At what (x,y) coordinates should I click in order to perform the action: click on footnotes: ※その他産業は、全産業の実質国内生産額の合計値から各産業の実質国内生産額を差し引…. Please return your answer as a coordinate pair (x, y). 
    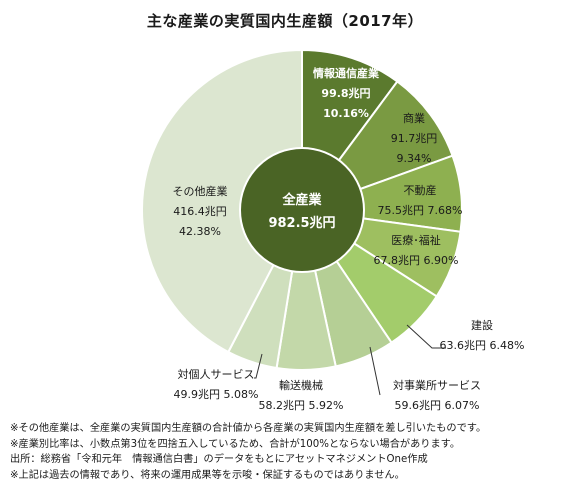
    Looking at the image, I should click on (287, 452).